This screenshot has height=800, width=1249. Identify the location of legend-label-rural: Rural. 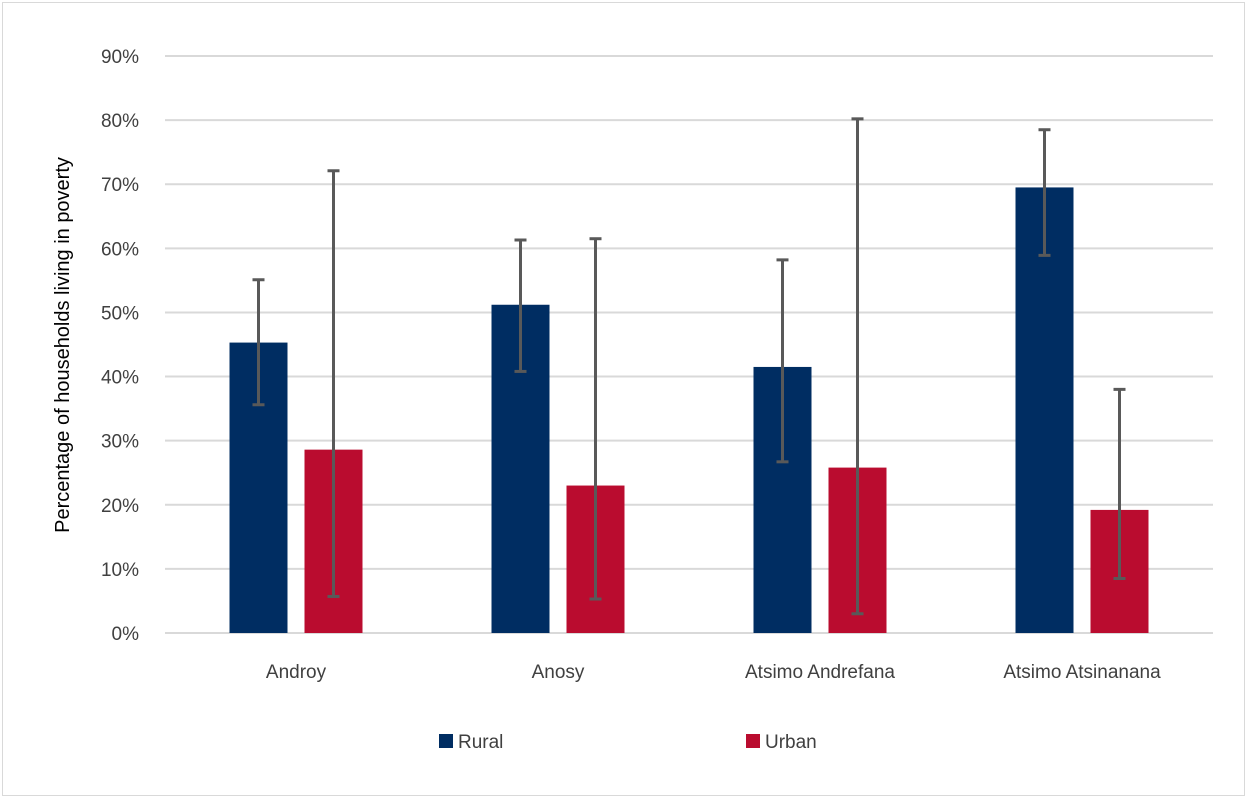
(480, 742).